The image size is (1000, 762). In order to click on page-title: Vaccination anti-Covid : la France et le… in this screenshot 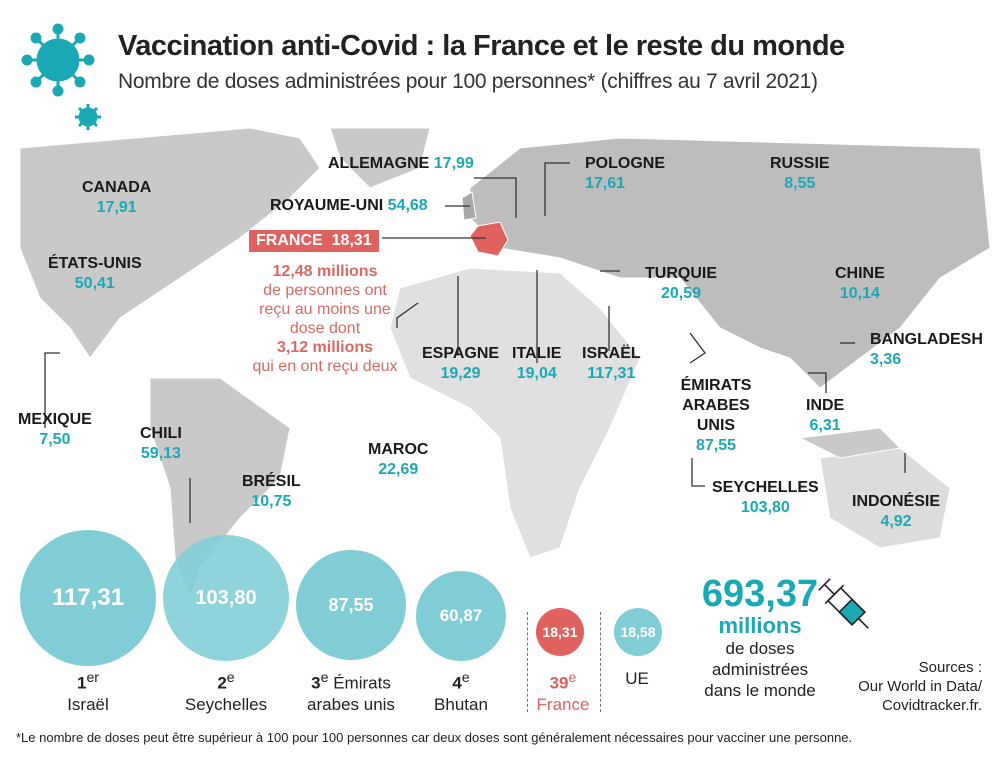, I will do `click(481, 46)`.